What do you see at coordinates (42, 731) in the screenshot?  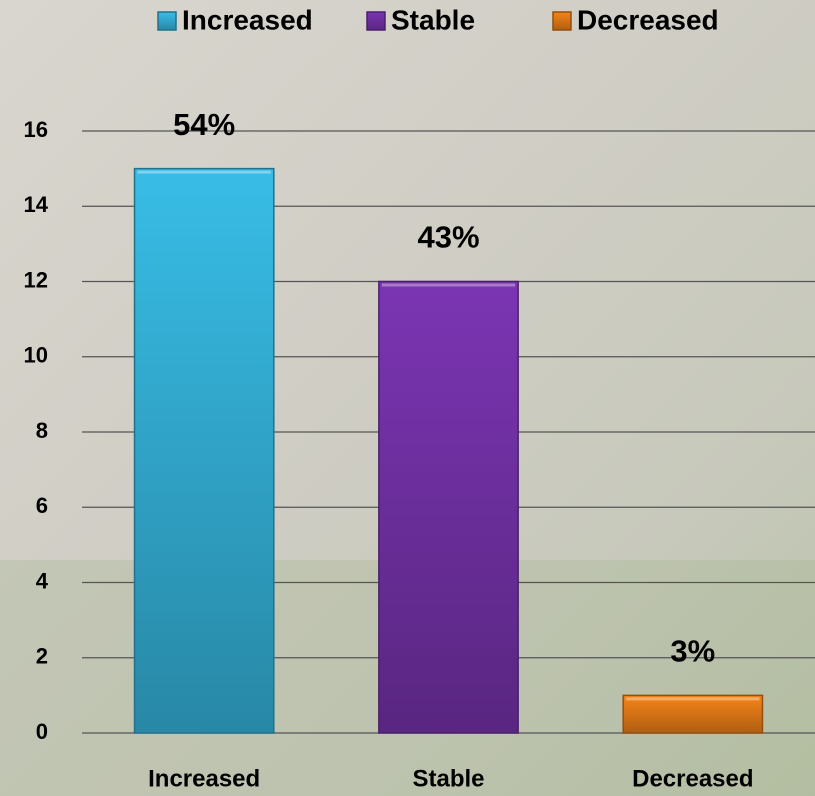 I see `y-tick-label: 0` at bounding box center [42, 731].